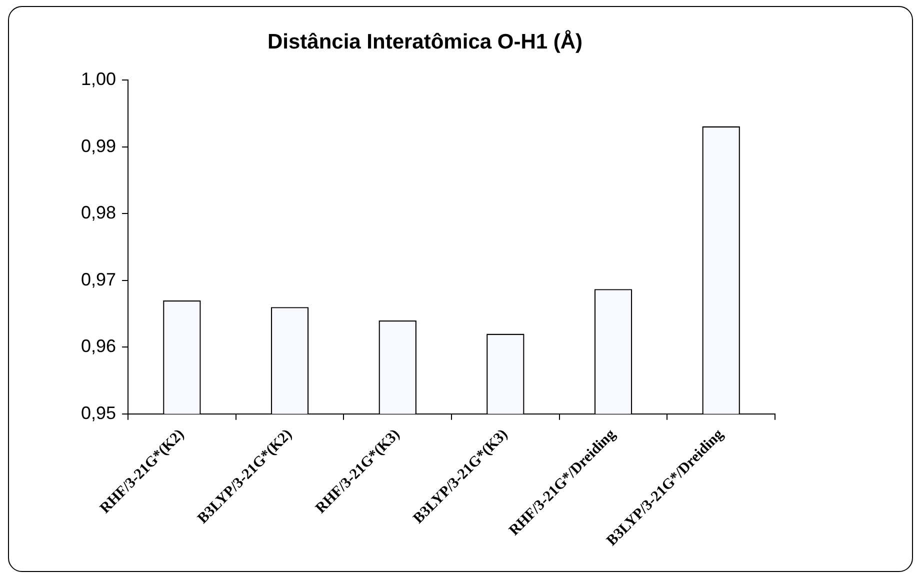 This screenshot has height=576, width=915. I want to click on y-tick-label: 0,98, so click(98, 212).